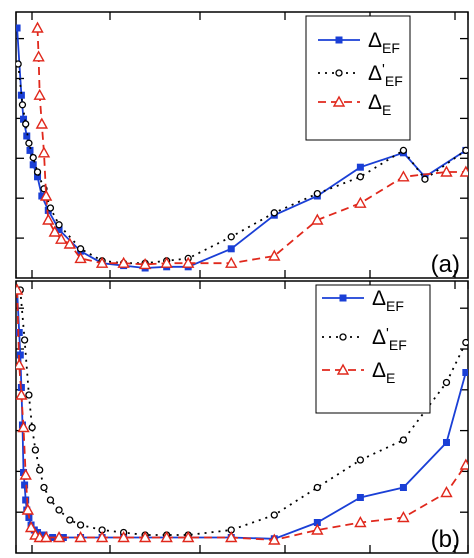  I want to click on legend-entry: Δ'EF, so click(364, 339).